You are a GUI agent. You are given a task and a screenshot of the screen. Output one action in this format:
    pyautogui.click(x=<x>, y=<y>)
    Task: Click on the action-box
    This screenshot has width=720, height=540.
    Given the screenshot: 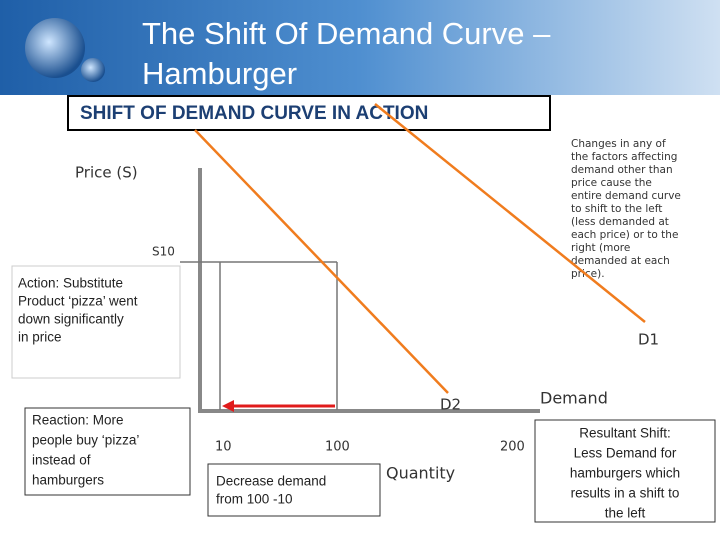 What is the action you would take?
    pyautogui.click(x=96, y=322)
    